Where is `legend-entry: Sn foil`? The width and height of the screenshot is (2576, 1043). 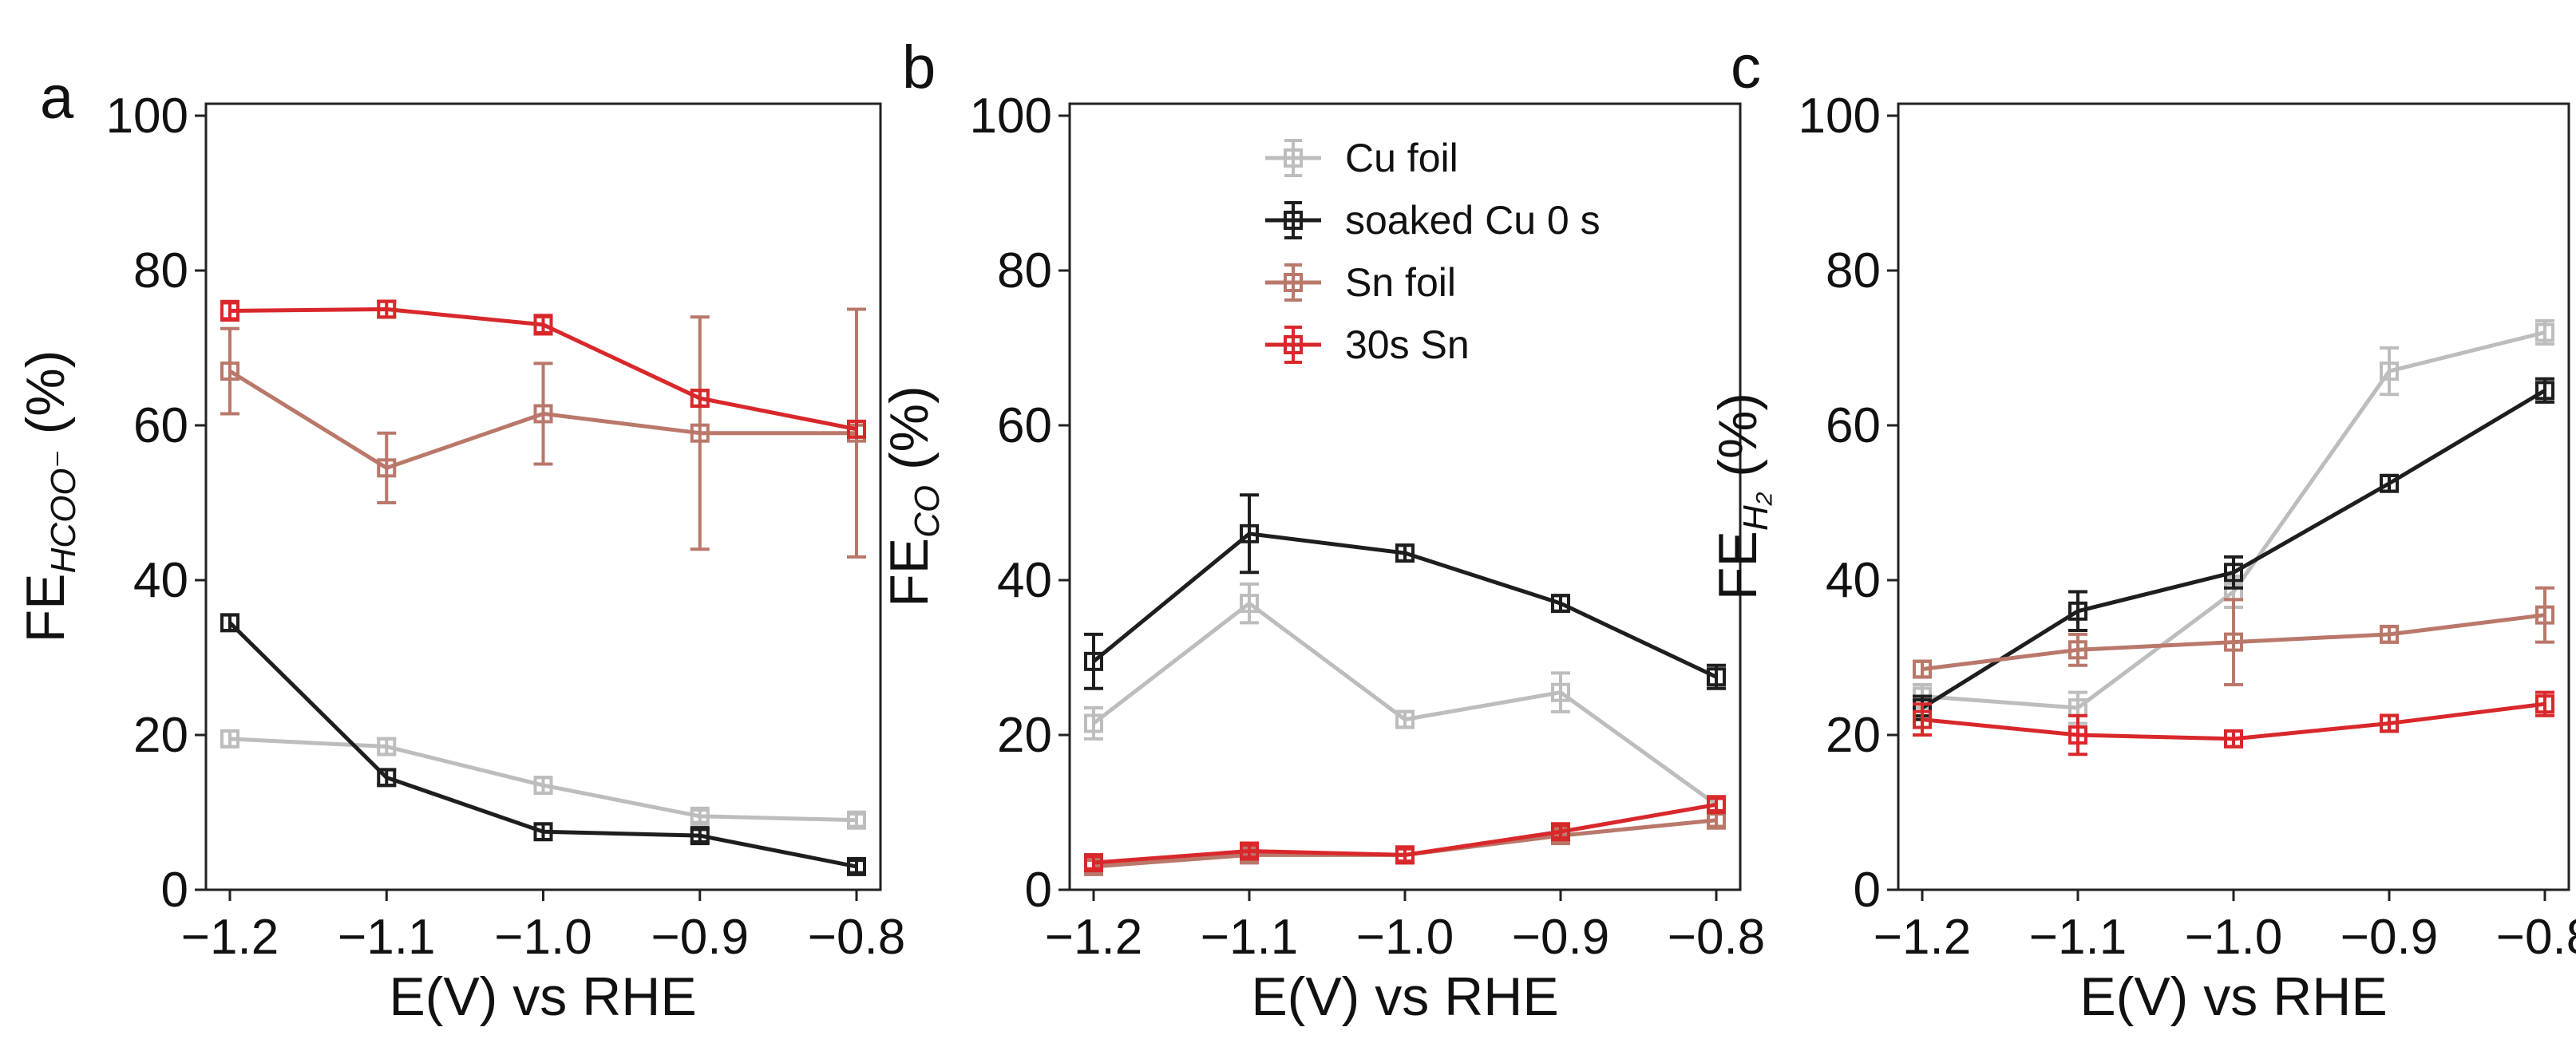
legend-entry: Sn foil is located at coordinates (1360, 282).